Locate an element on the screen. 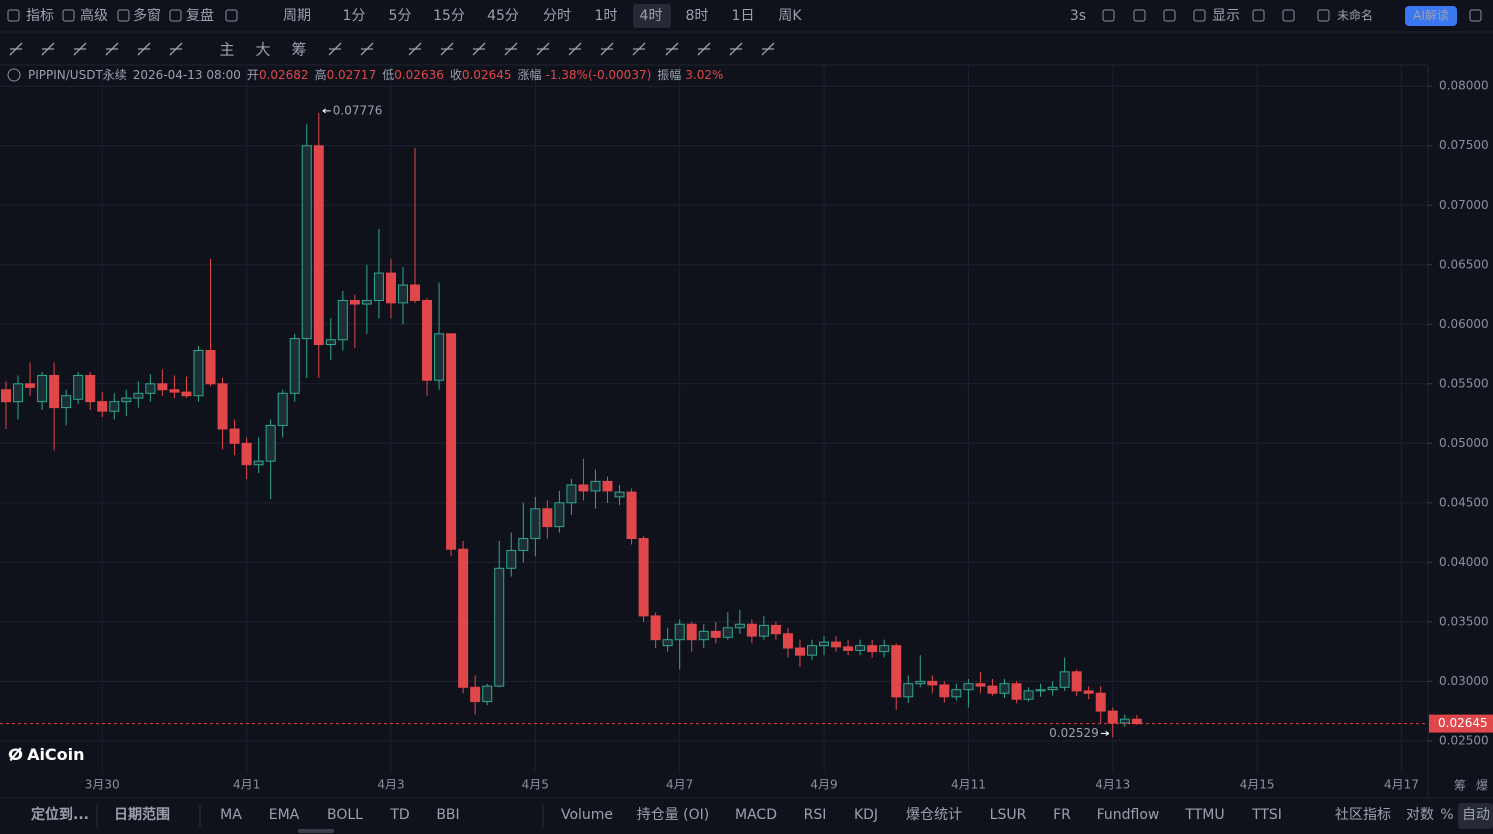 The height and width of the screenshot is (834, 1493). collapse-icon is located at coordinates (14, 75).